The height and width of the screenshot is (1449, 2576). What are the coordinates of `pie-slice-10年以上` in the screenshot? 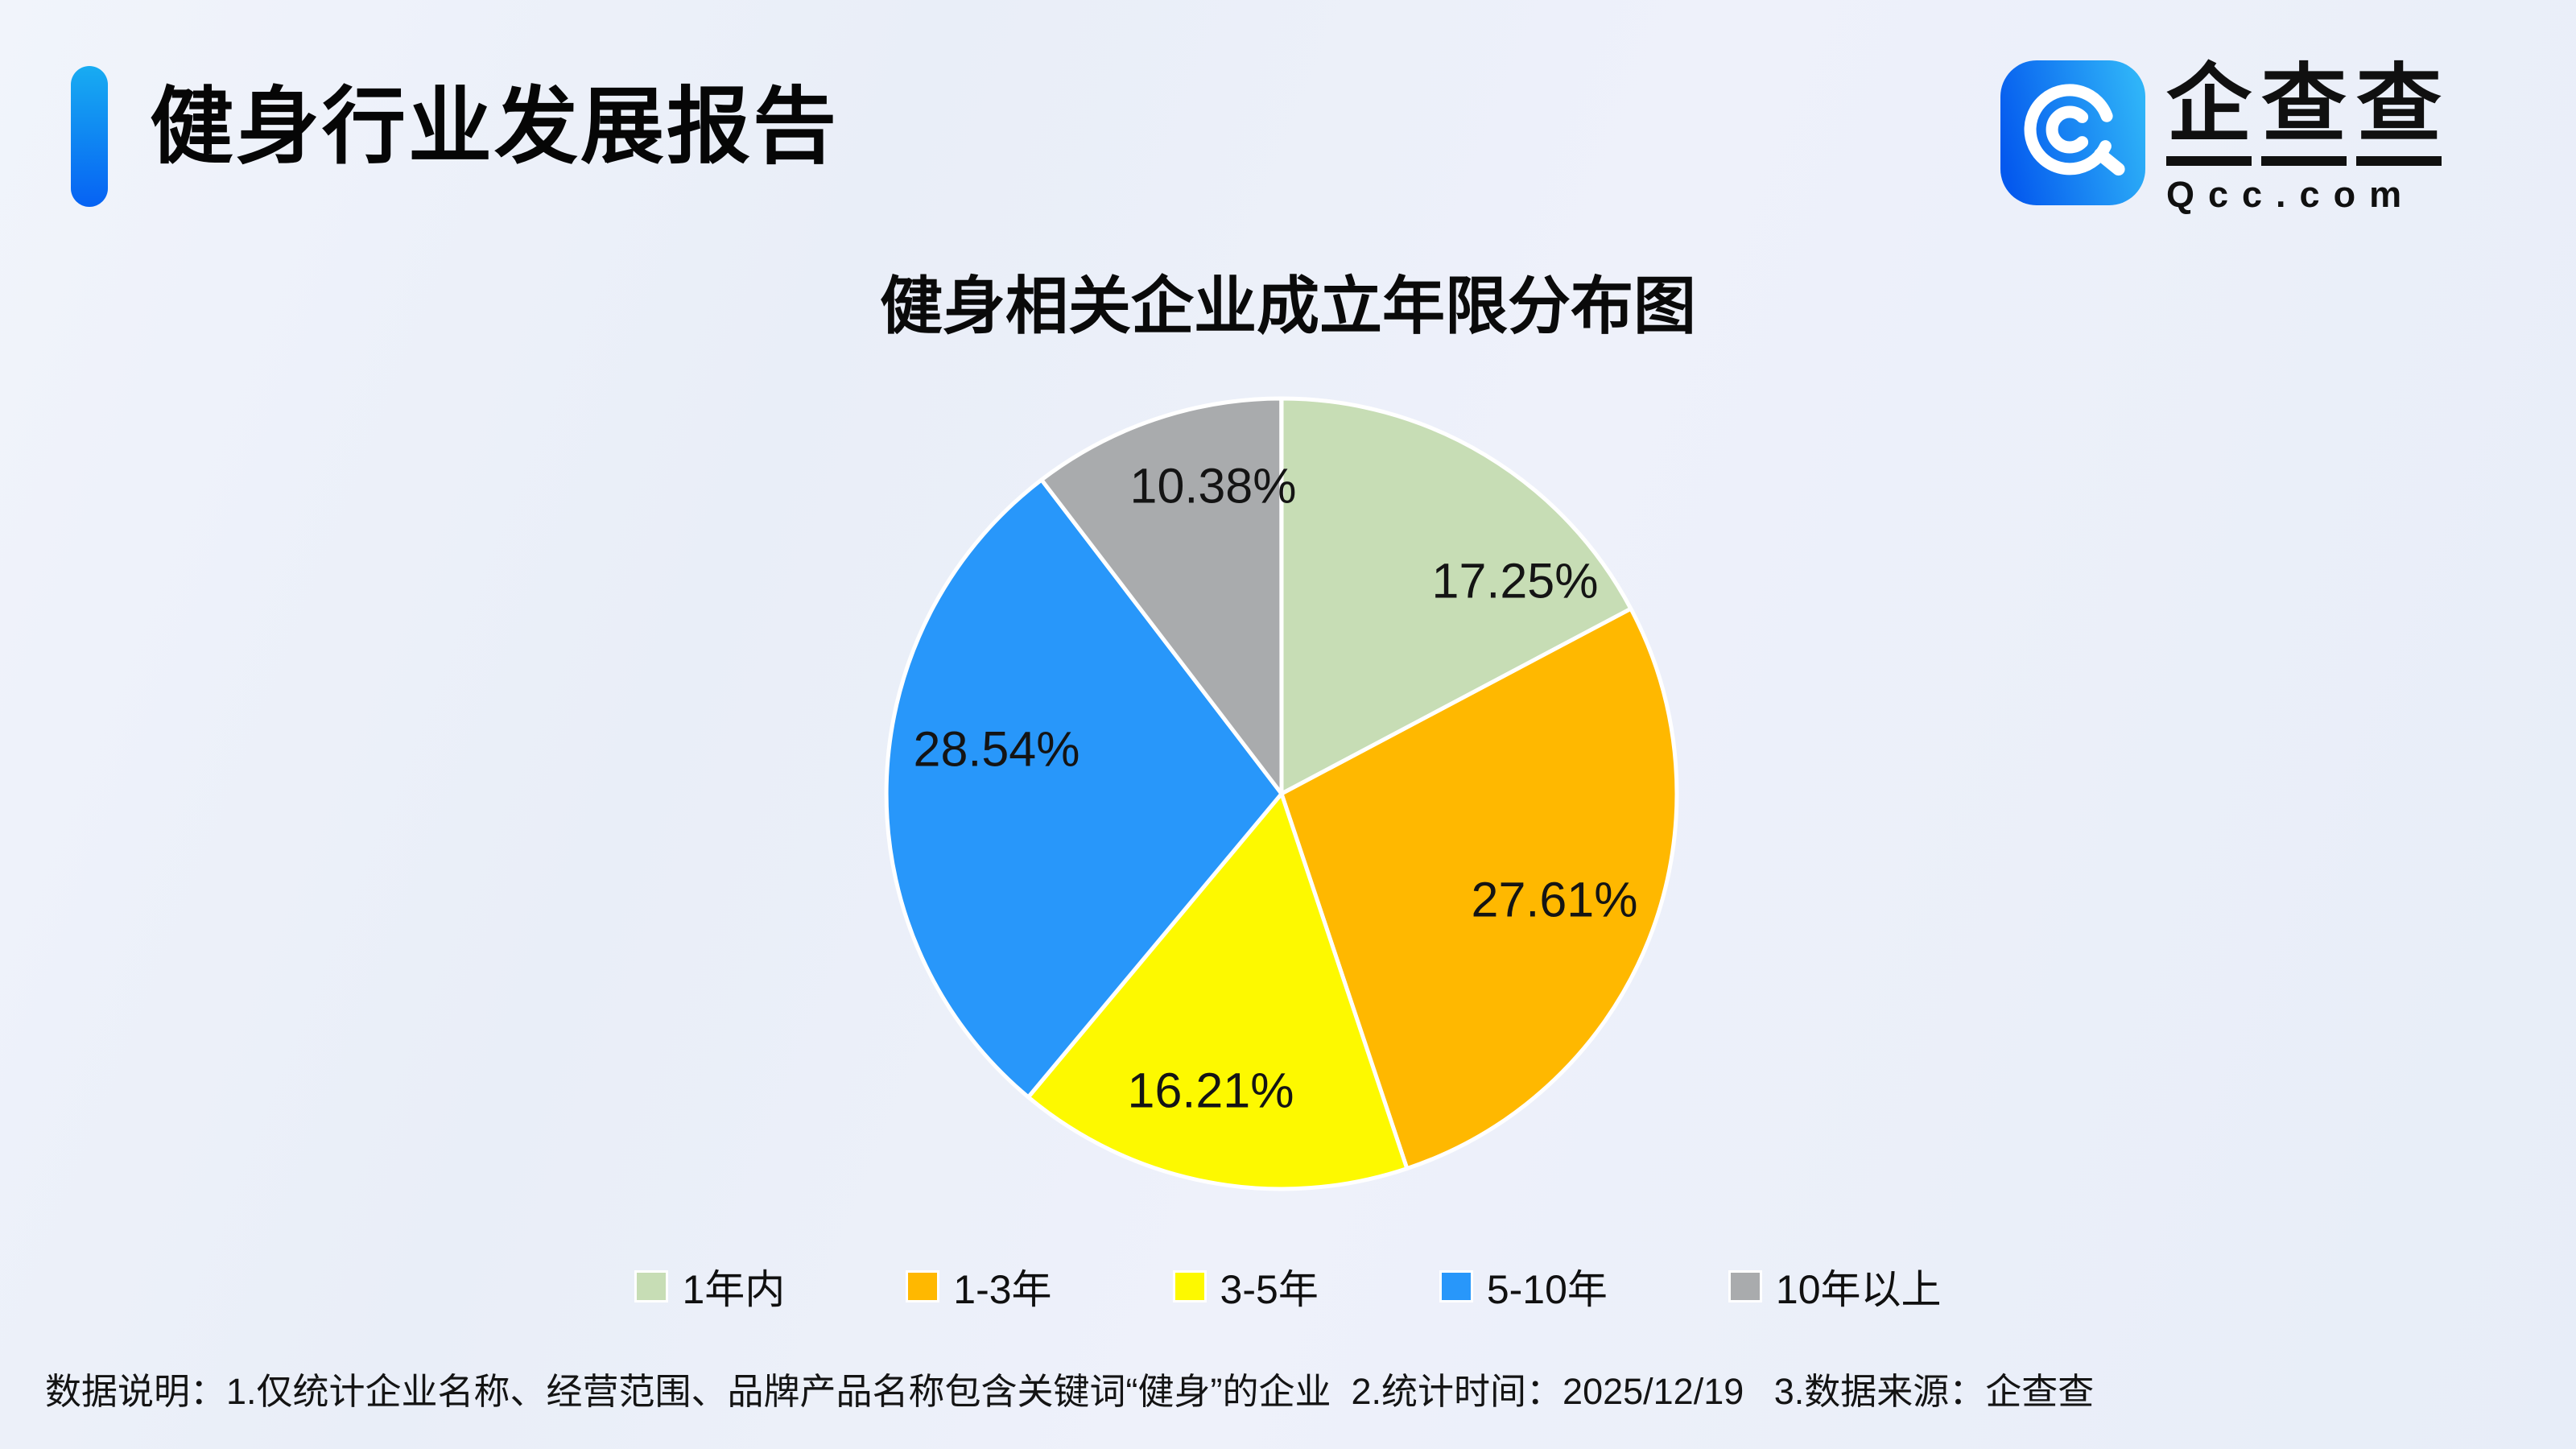 It's located at (1161, 596).